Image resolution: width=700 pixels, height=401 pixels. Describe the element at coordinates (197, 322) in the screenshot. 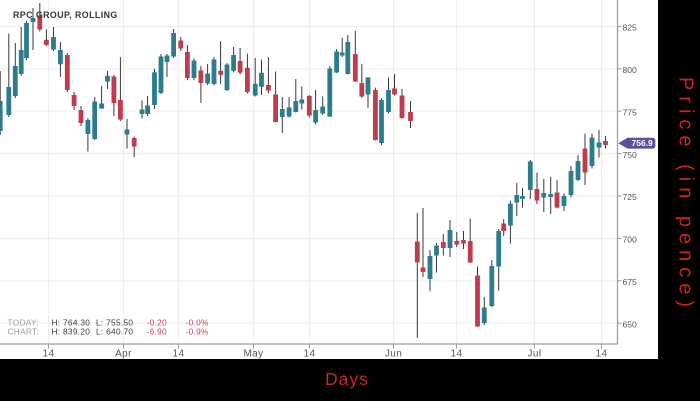

I see `svg-text: -0.0%` at that location.